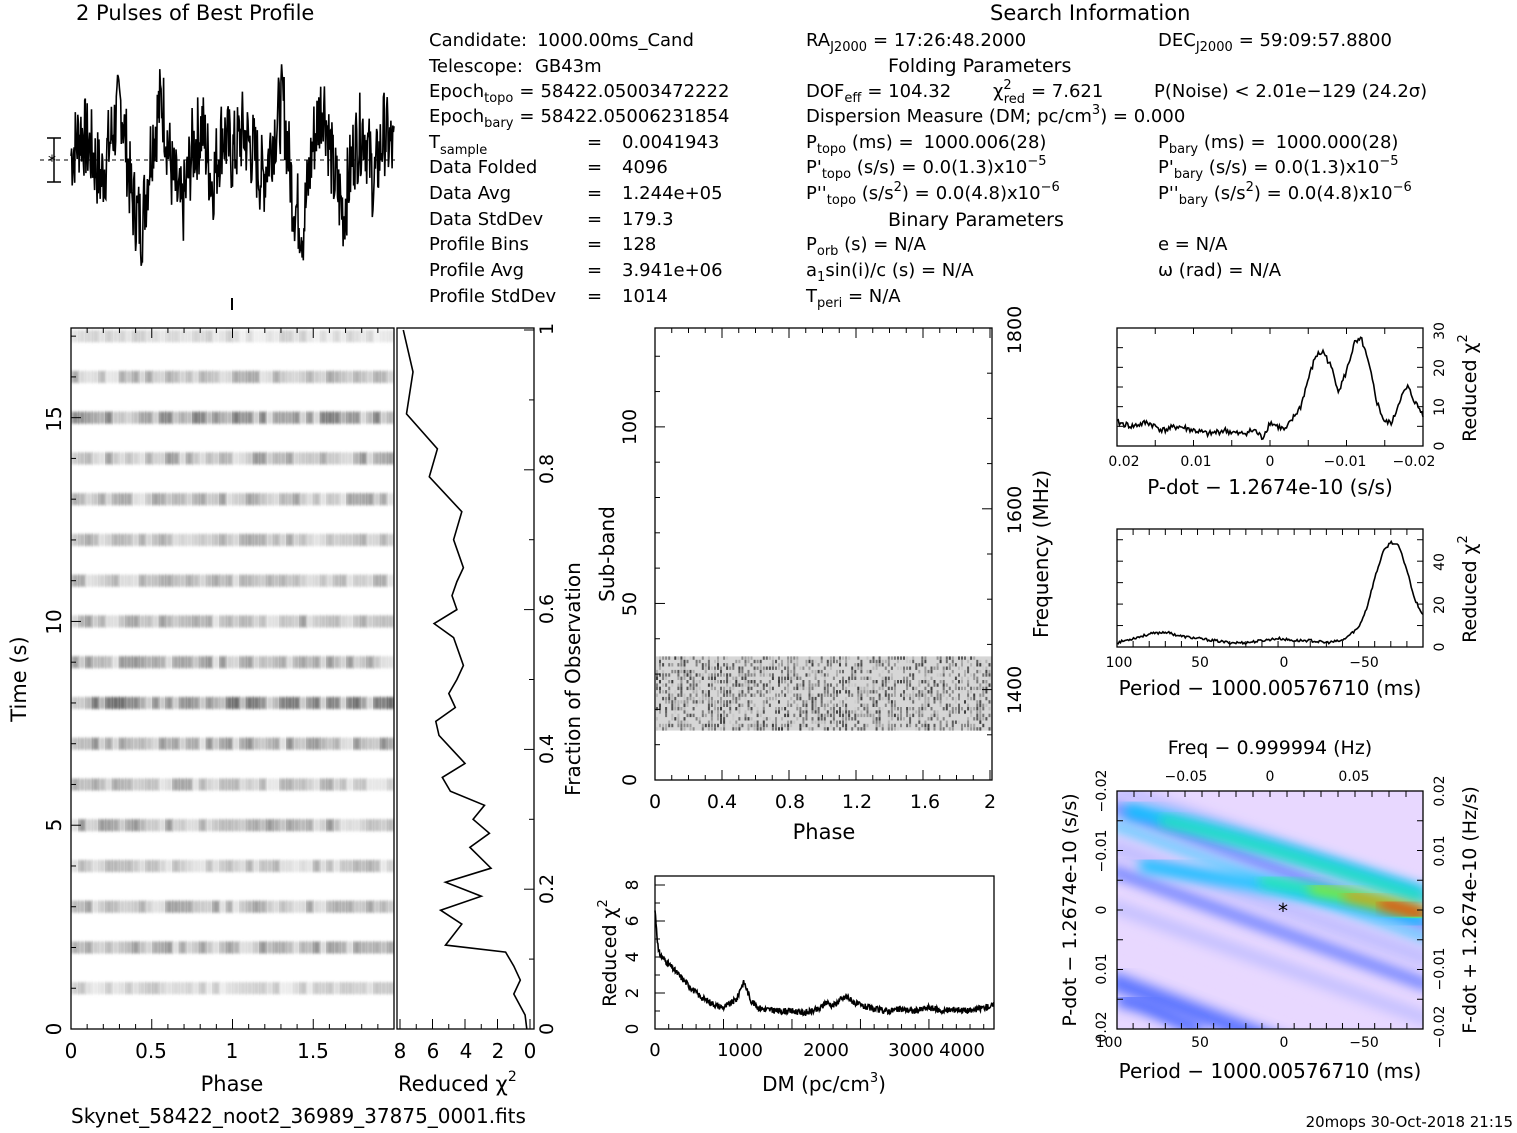 The width and height of the screenshot is (1517, 1133). What do you see at coordinates (1109, 1043) in the screenshot?
I see `pp-xtick-100: 100` at bounding box center [1109, 1043].